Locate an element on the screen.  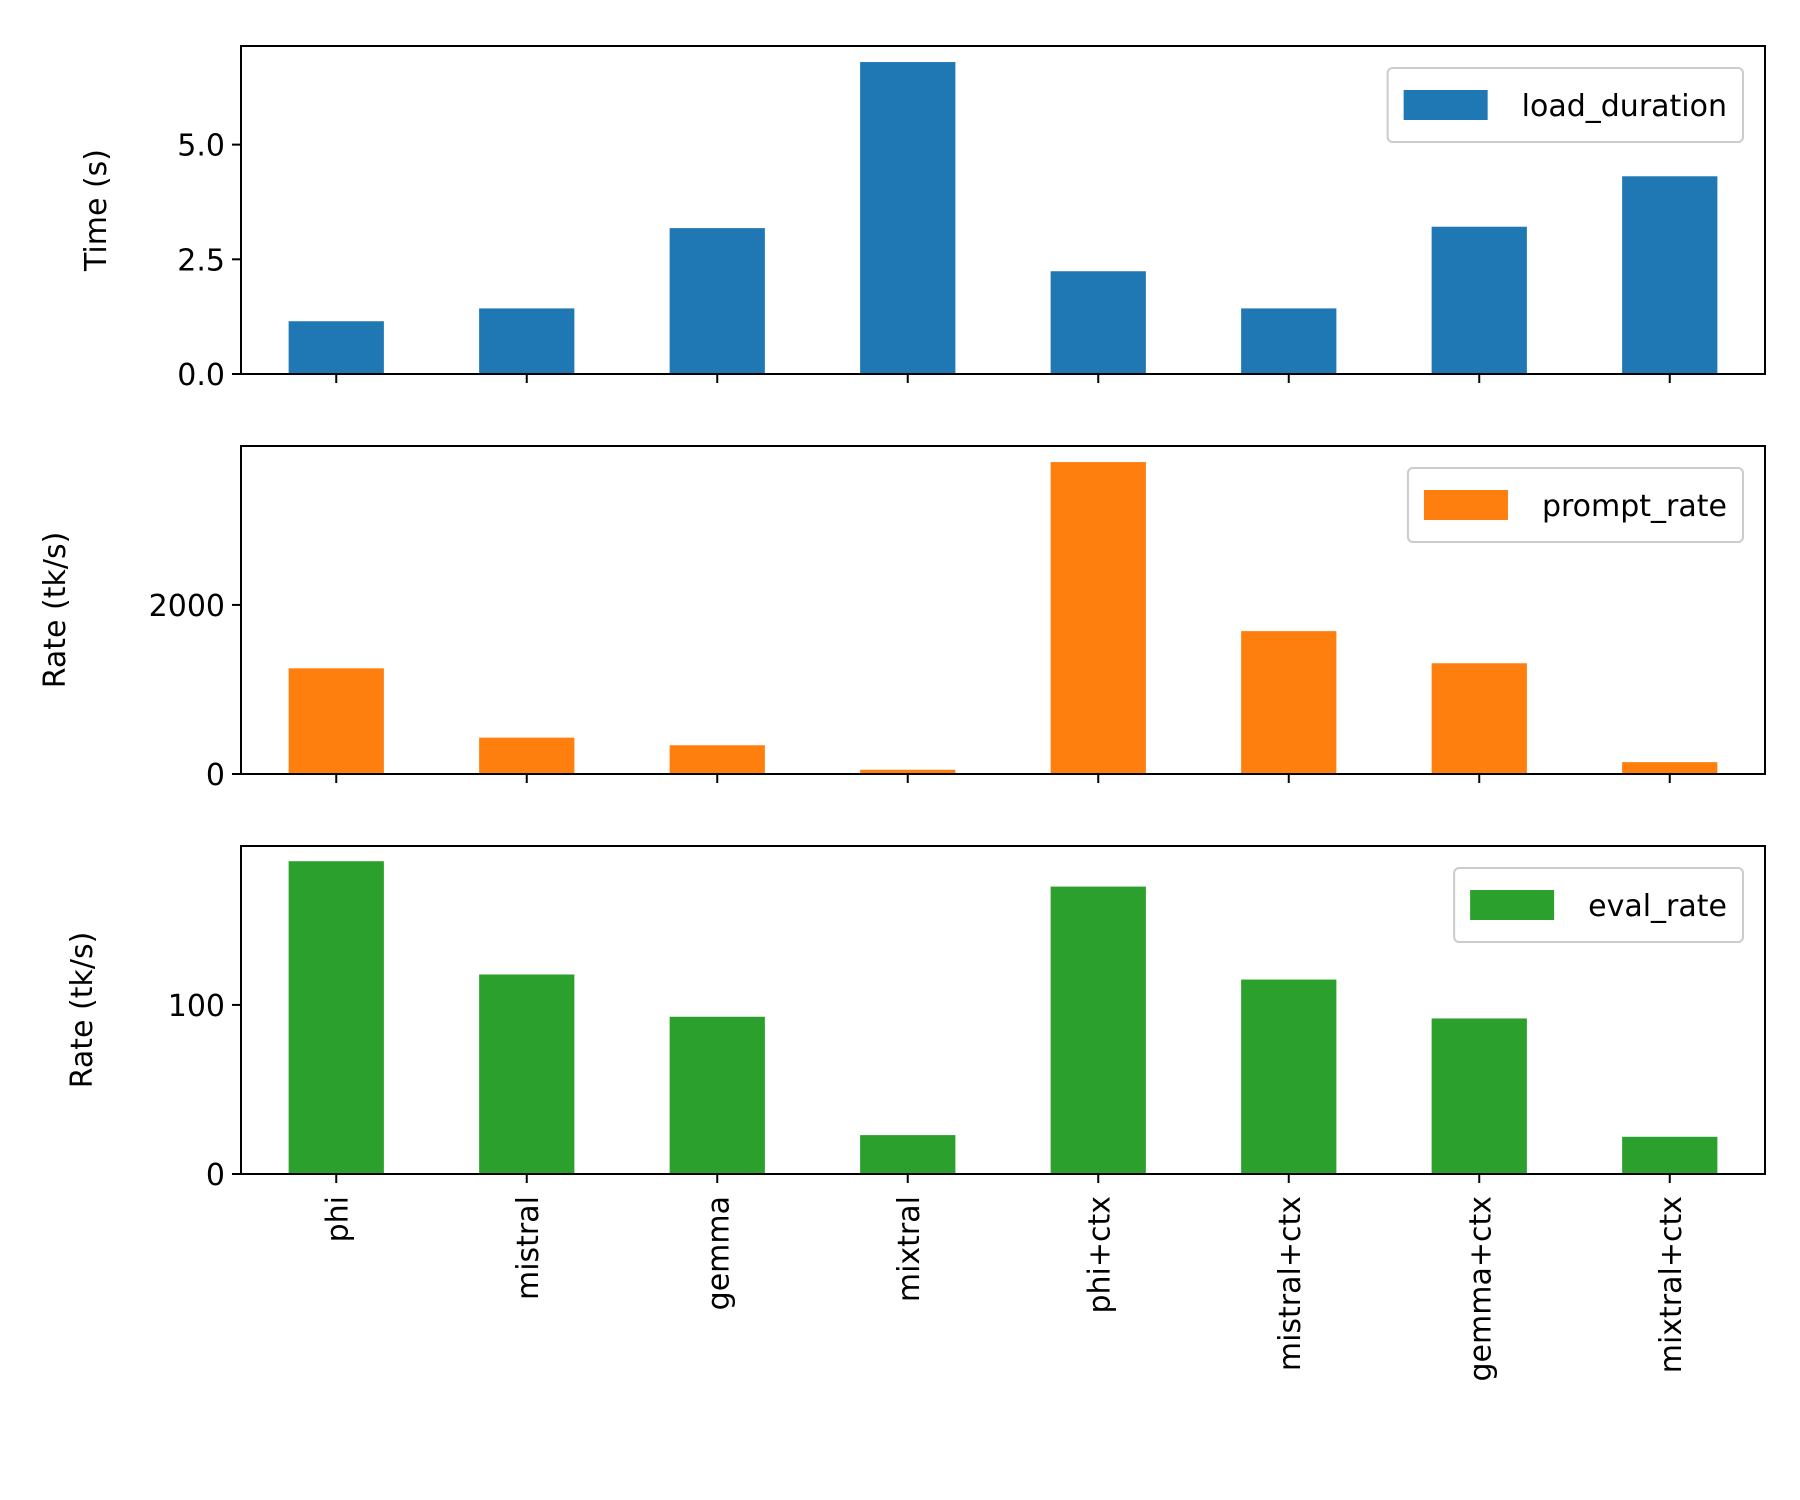
x-tick-label: mistral is located at coordinates (528, 1248).